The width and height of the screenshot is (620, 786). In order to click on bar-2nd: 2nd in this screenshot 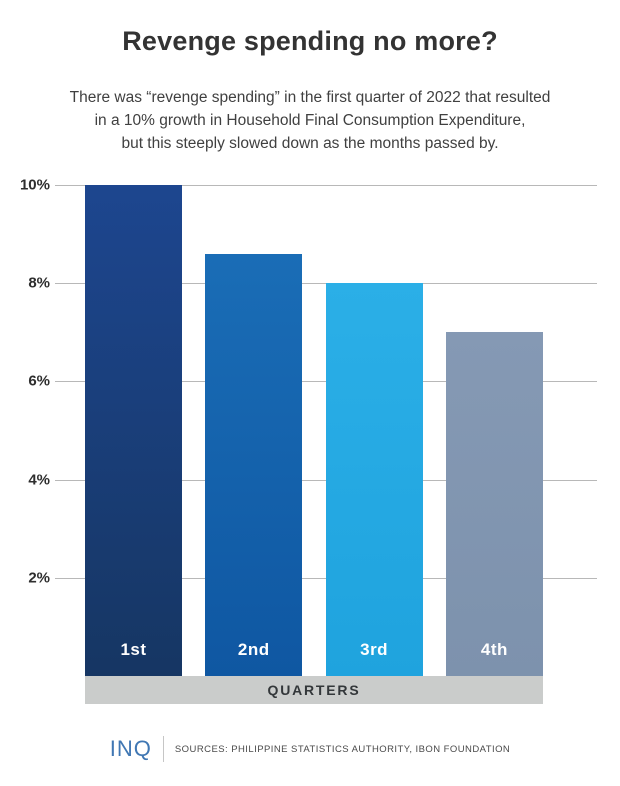, I will do `click(254, 464)`.